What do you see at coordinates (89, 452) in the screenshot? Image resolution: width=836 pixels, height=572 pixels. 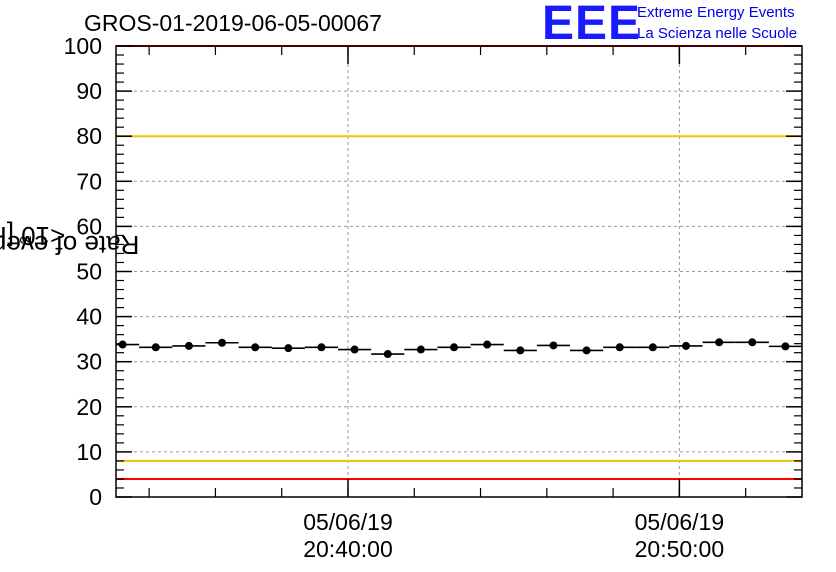 I see `y-tick-label: 10` at bounding box center [89, 452].